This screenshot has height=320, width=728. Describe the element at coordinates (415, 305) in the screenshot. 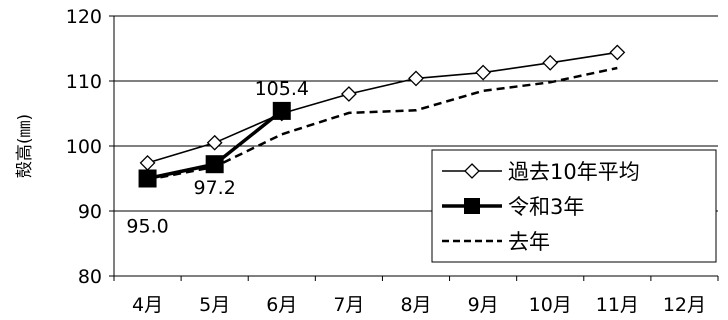

I see `x-tick-label-4: 8月` at that location.